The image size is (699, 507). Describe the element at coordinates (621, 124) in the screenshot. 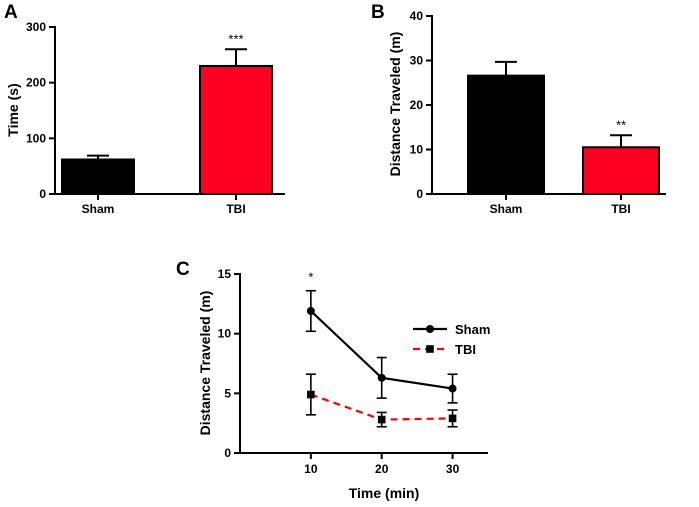

I see `significance-marker: **` at that location.